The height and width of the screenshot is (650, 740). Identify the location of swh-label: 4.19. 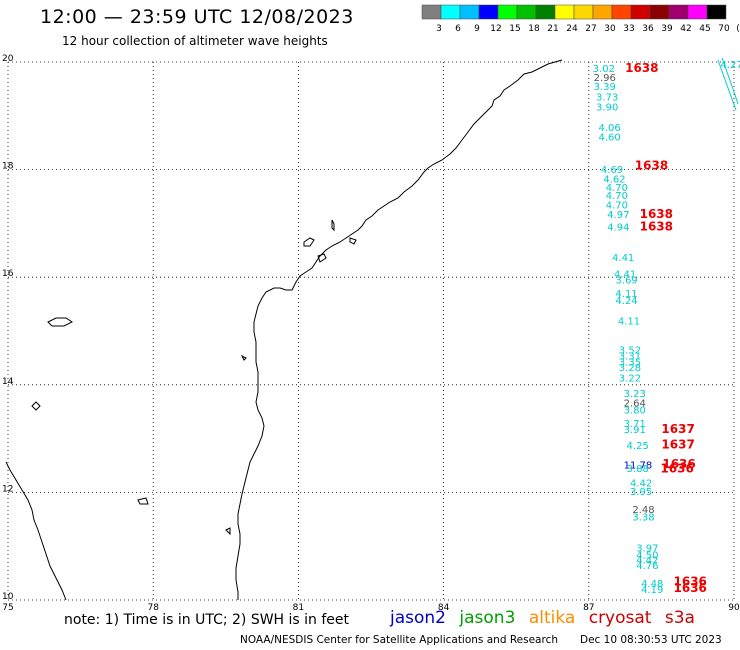
(652, 590).